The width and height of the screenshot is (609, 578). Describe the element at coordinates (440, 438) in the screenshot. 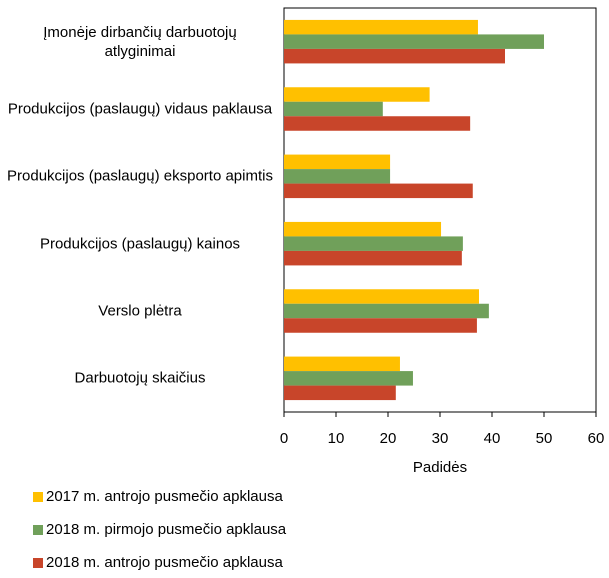

I see `x-tick-label: 30` at that location.